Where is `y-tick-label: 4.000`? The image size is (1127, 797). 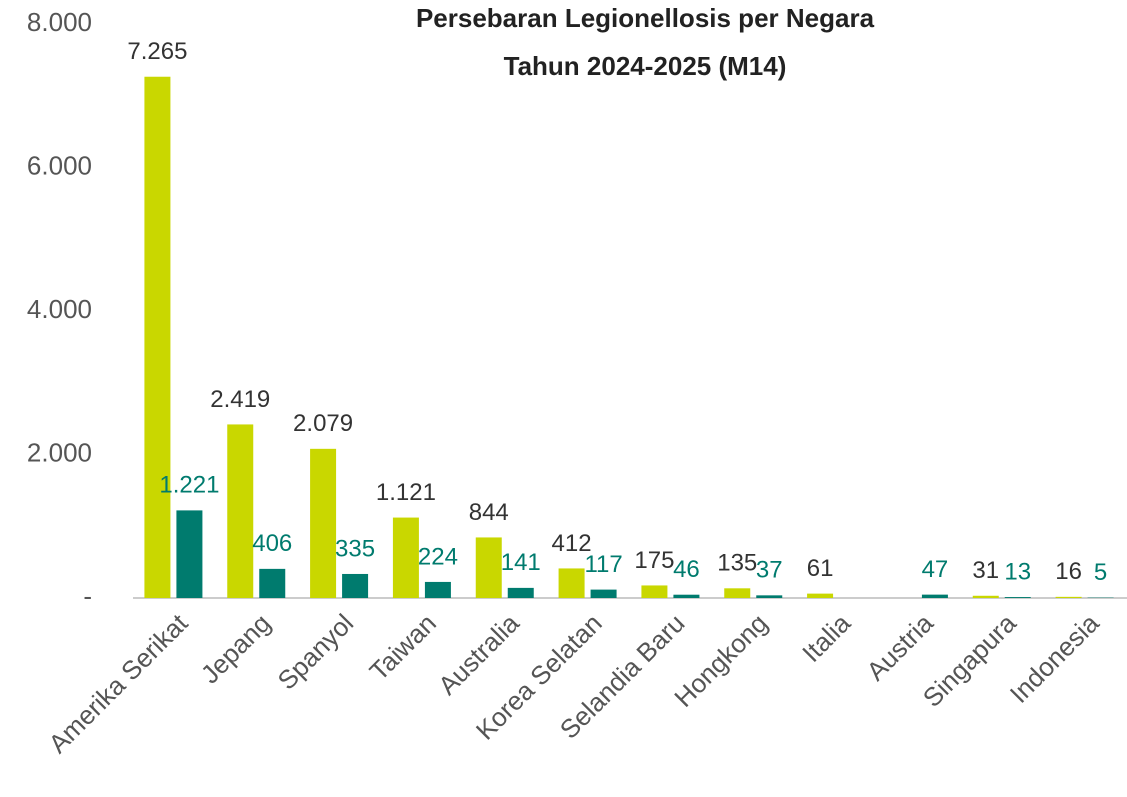 y-tick-label: 4.000 is located at coordinates (59, 309).